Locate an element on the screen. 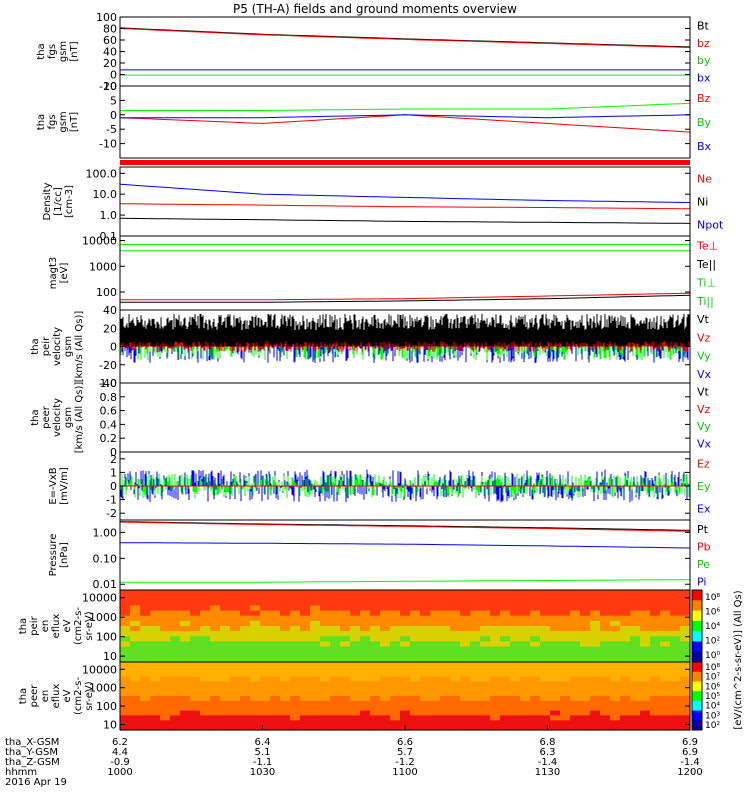 This screenshot has height=800, width=750. xaxis-row-label: tha_X-GSM is located at coordinates (32, 742).